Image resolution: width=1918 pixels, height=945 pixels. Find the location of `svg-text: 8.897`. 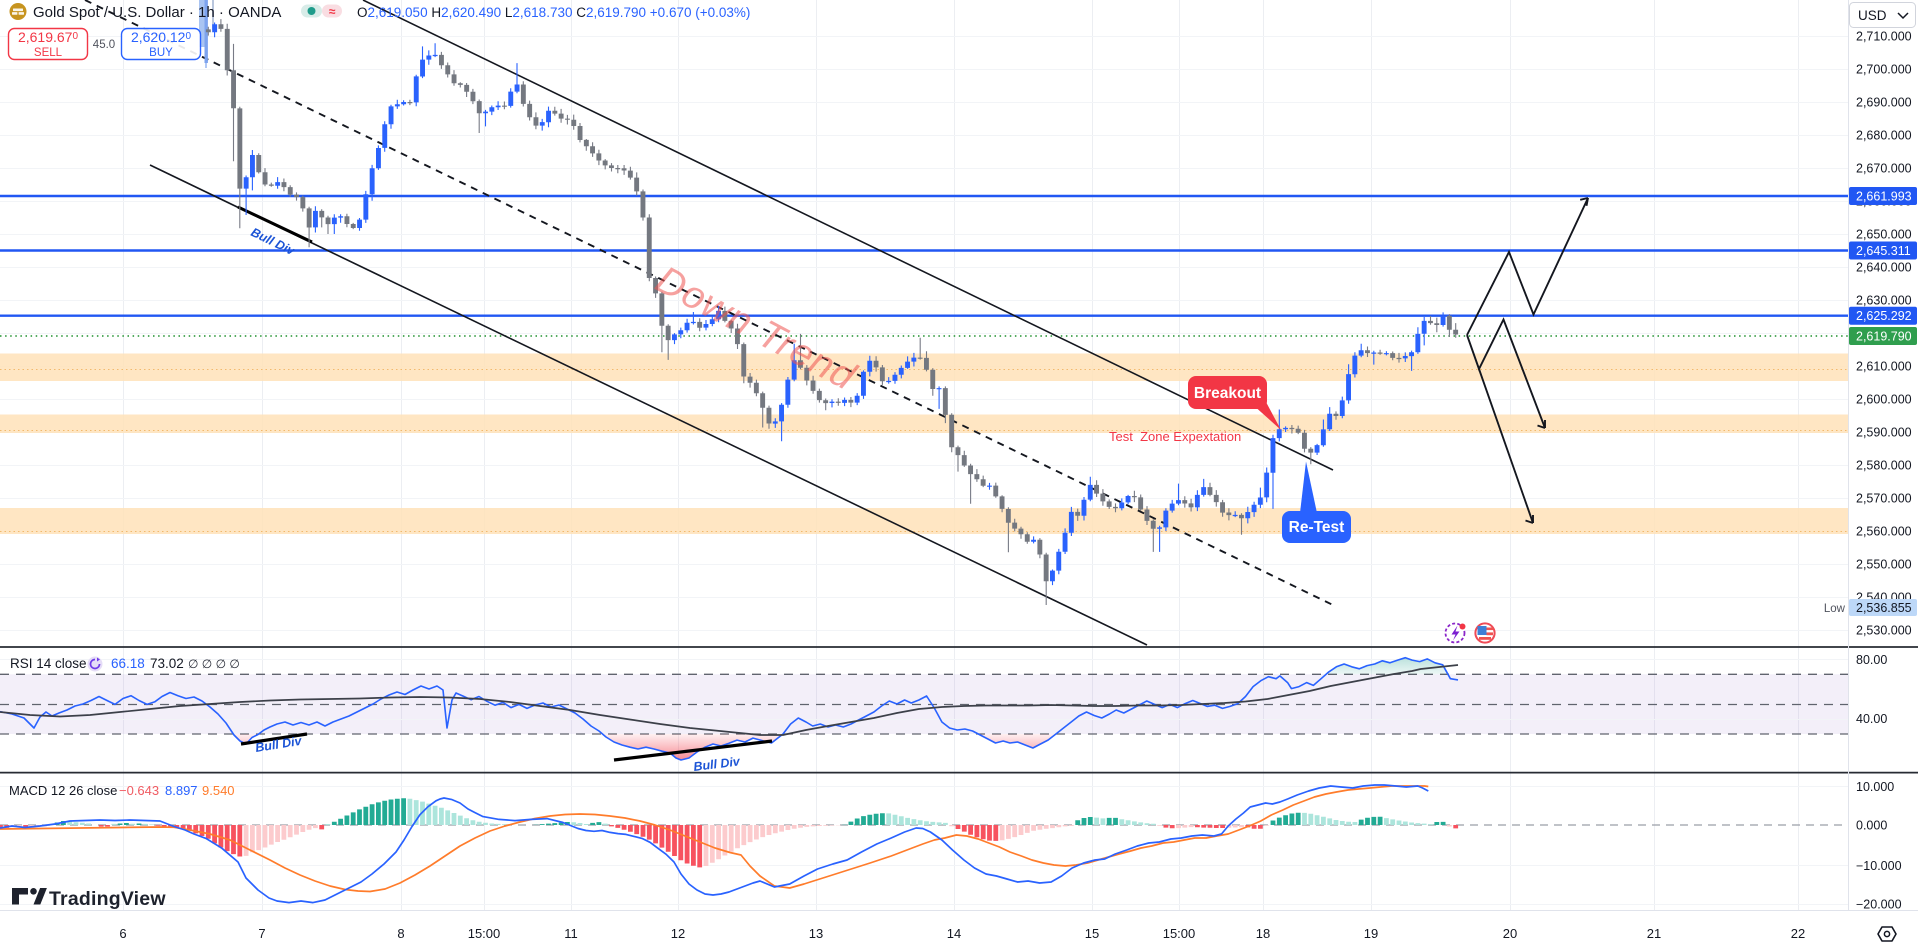

svg-text: 8.897 is located at coordinates (181, 790).